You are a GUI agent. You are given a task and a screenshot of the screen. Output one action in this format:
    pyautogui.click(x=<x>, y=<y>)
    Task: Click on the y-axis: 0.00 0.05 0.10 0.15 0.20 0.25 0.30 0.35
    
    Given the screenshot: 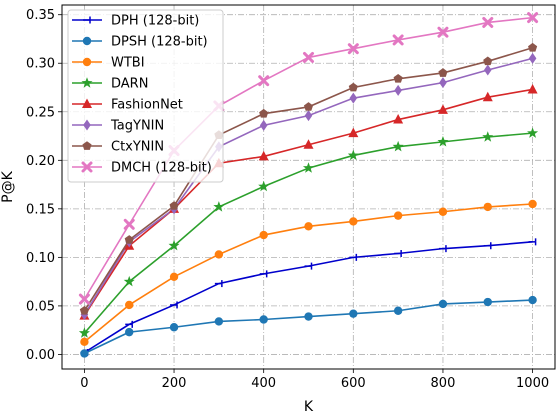 What is the action you would take?
    pyautogui.click(x=44, y=185)
    